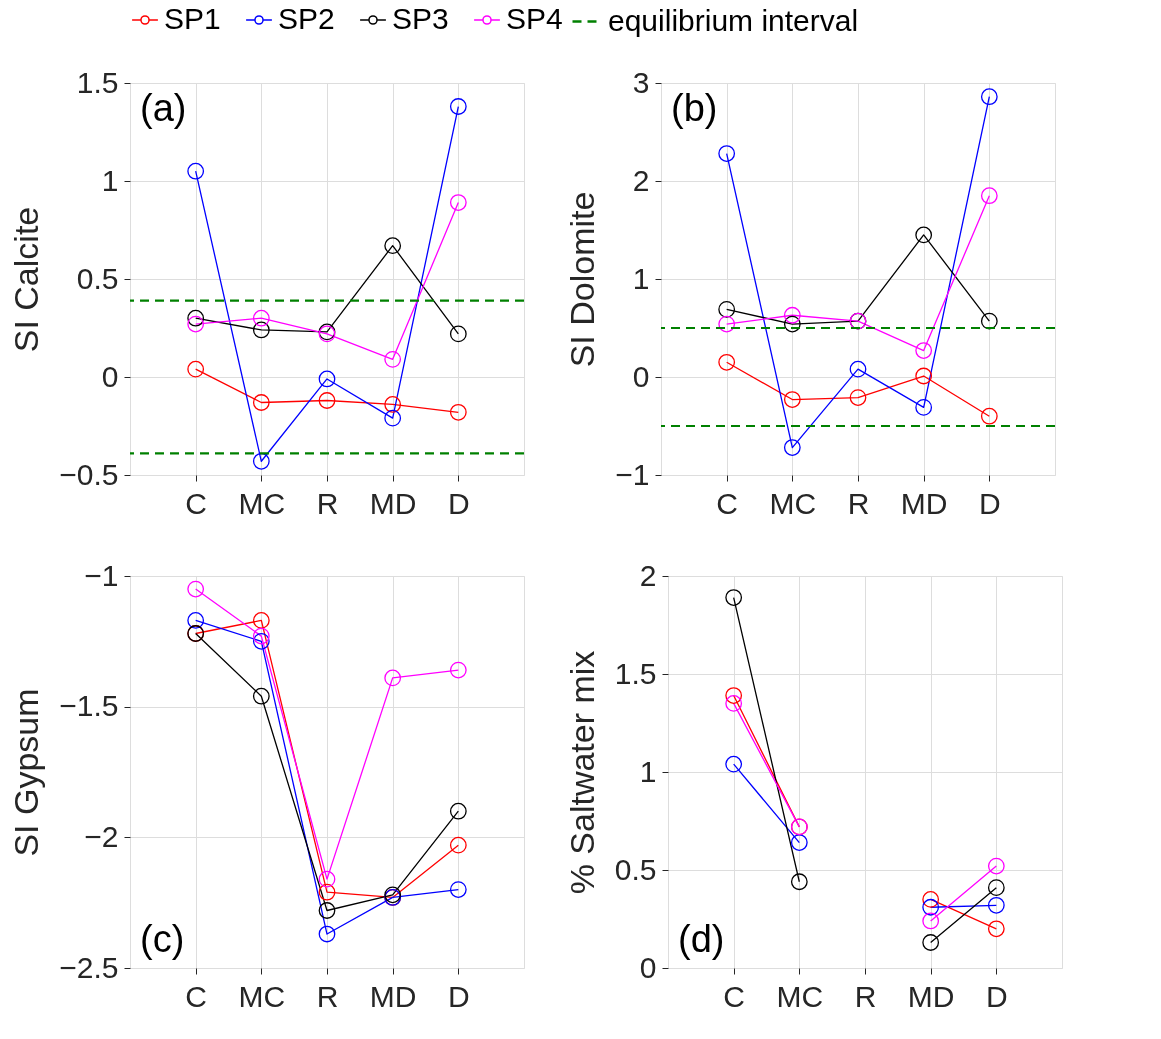 Image resolution: width=1161 pixels, height=1039 pixels. Describe the element at coordinates (701, 939) in the screenshot. I see `annotation: (d)` at that location.